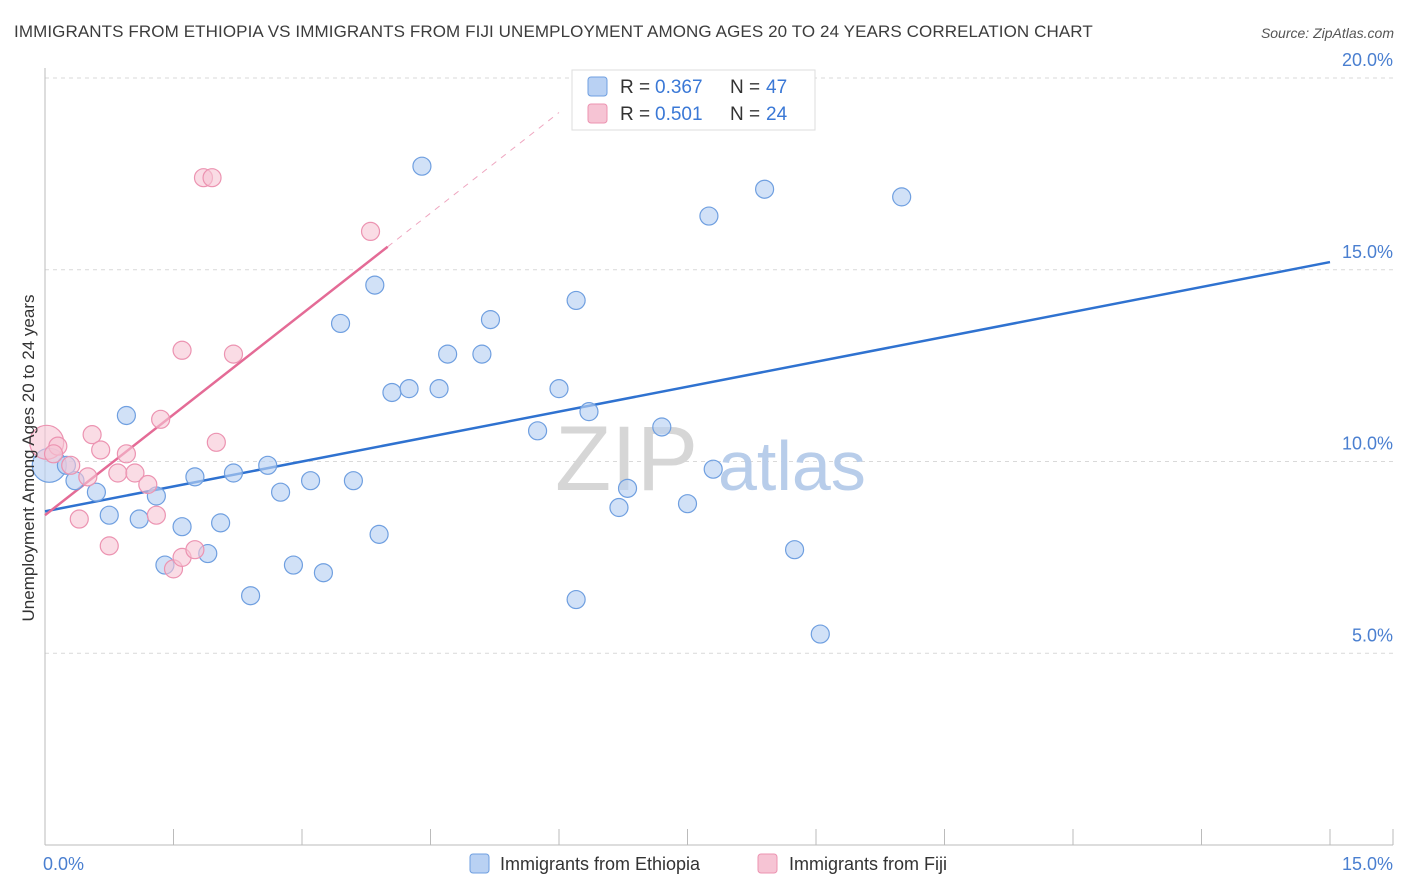  What do you see at coordinates (1367, 444) in the screenshot?
I see `y-tick-label-1: 10.0%` at bounding box center [1367, 444].